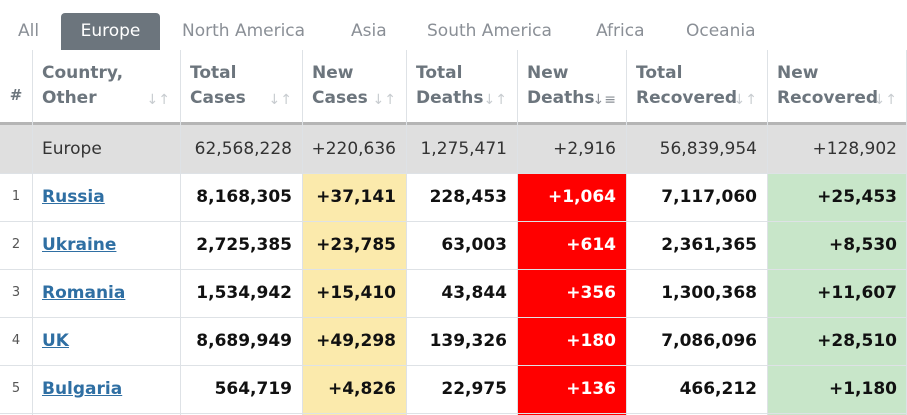 This screenshot has height=415, width=907. I want to click on header-new-deaths-line2: Deaths, so click(561, 98).